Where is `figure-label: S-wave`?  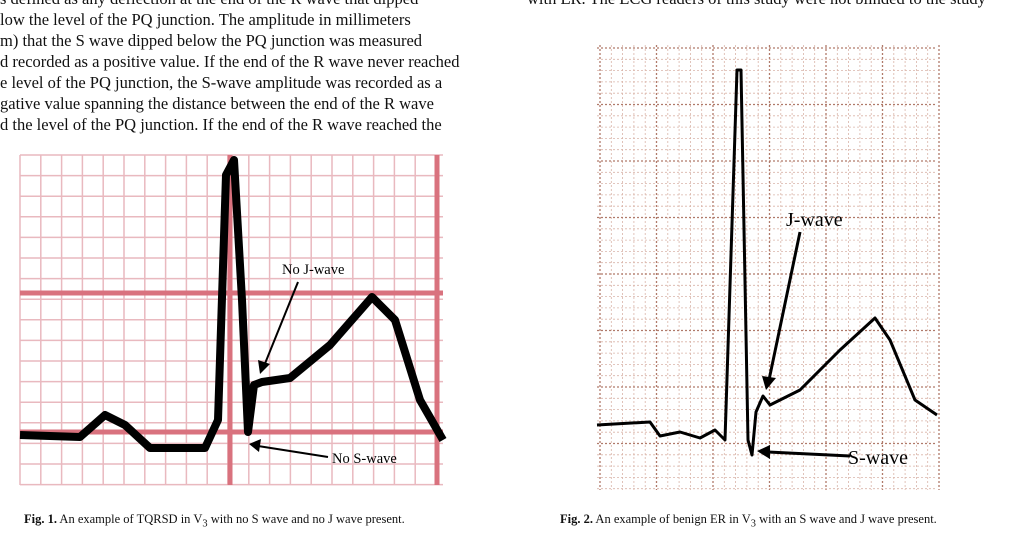
figure-label: S-wave is located at coordinates (878, 458).